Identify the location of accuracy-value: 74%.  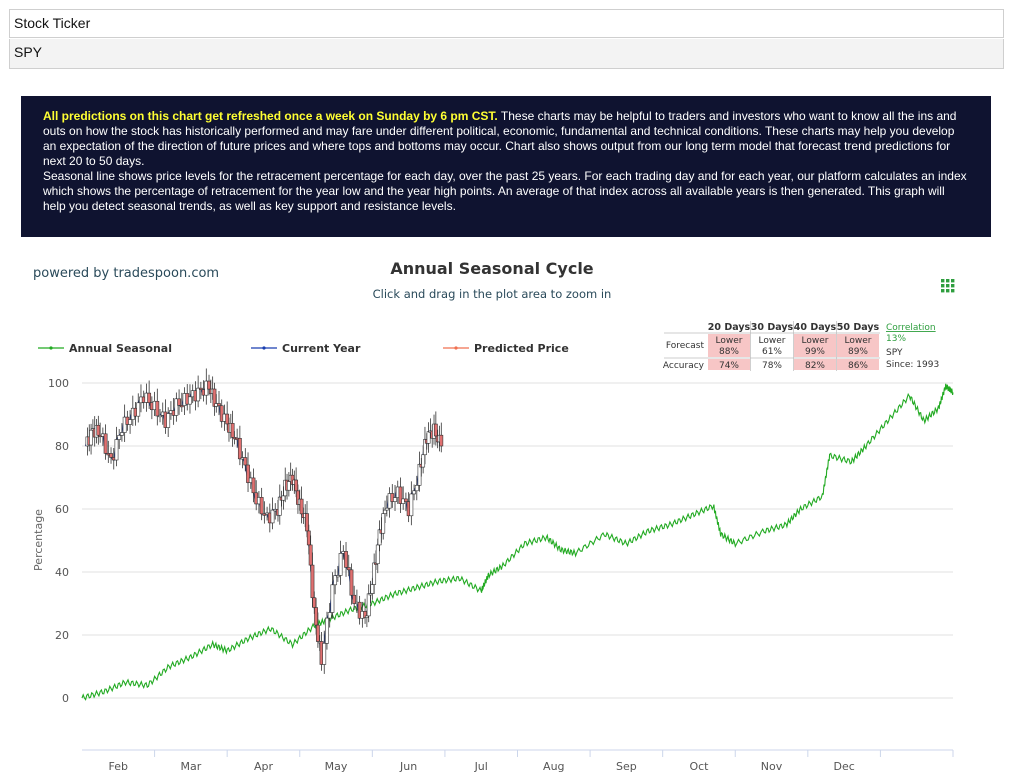
(729, 366).